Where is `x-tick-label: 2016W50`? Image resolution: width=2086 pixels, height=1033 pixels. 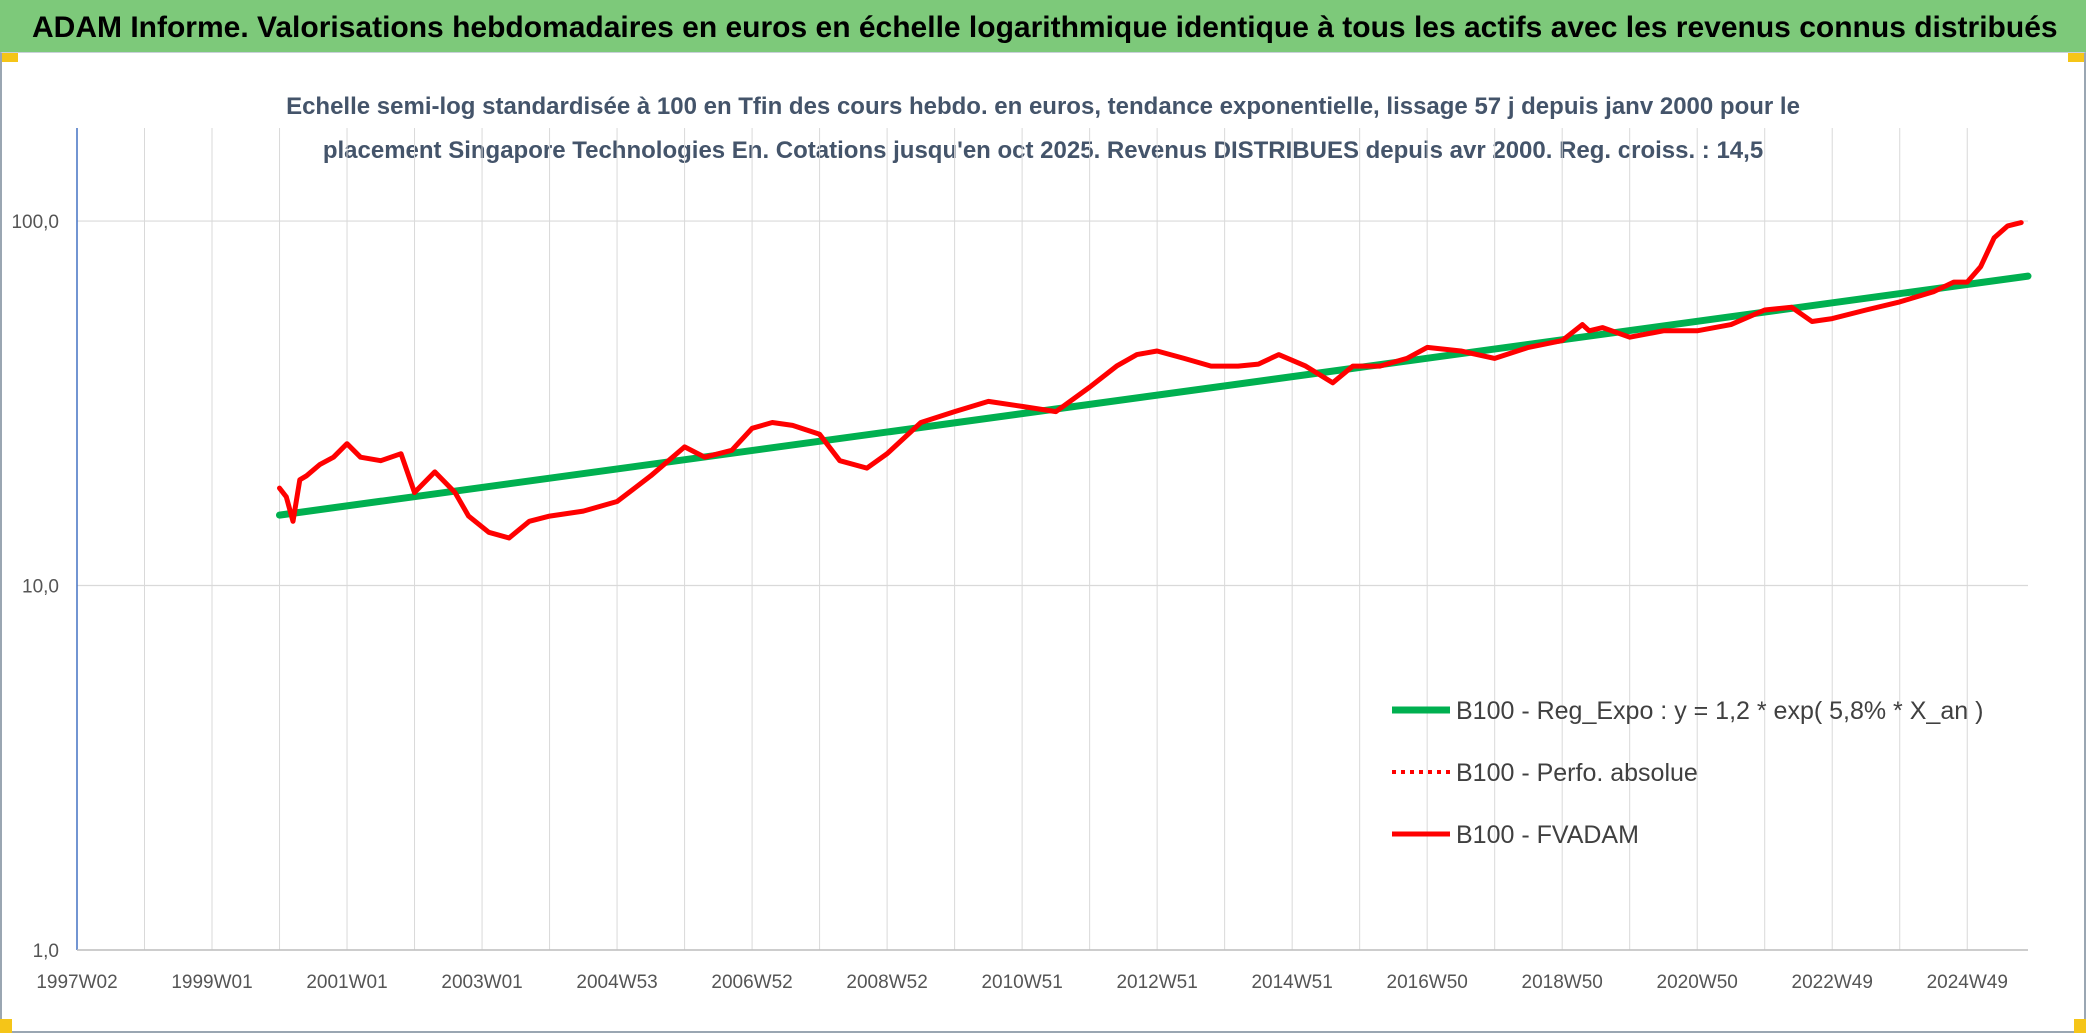 x-tick-label: 2016W50 is located at coordinates (1427, 982).